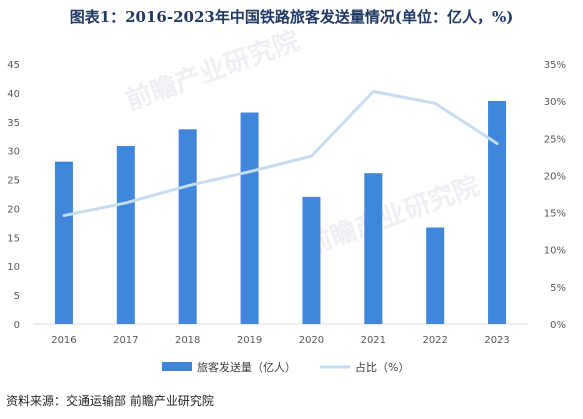 The width and height of the screenshot is (583, 419). Describe the element at coordinates (382, 367) in the screenshot. I see `legend-line-label: 占比（%）` at that location.